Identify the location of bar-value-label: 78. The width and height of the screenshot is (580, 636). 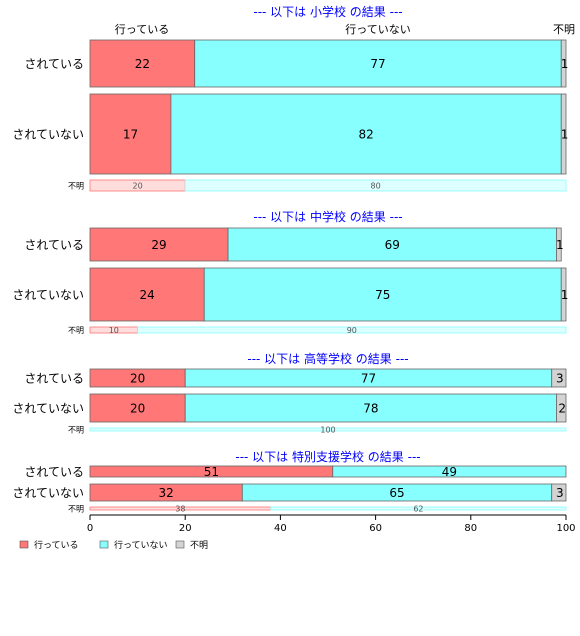
(370, 408).